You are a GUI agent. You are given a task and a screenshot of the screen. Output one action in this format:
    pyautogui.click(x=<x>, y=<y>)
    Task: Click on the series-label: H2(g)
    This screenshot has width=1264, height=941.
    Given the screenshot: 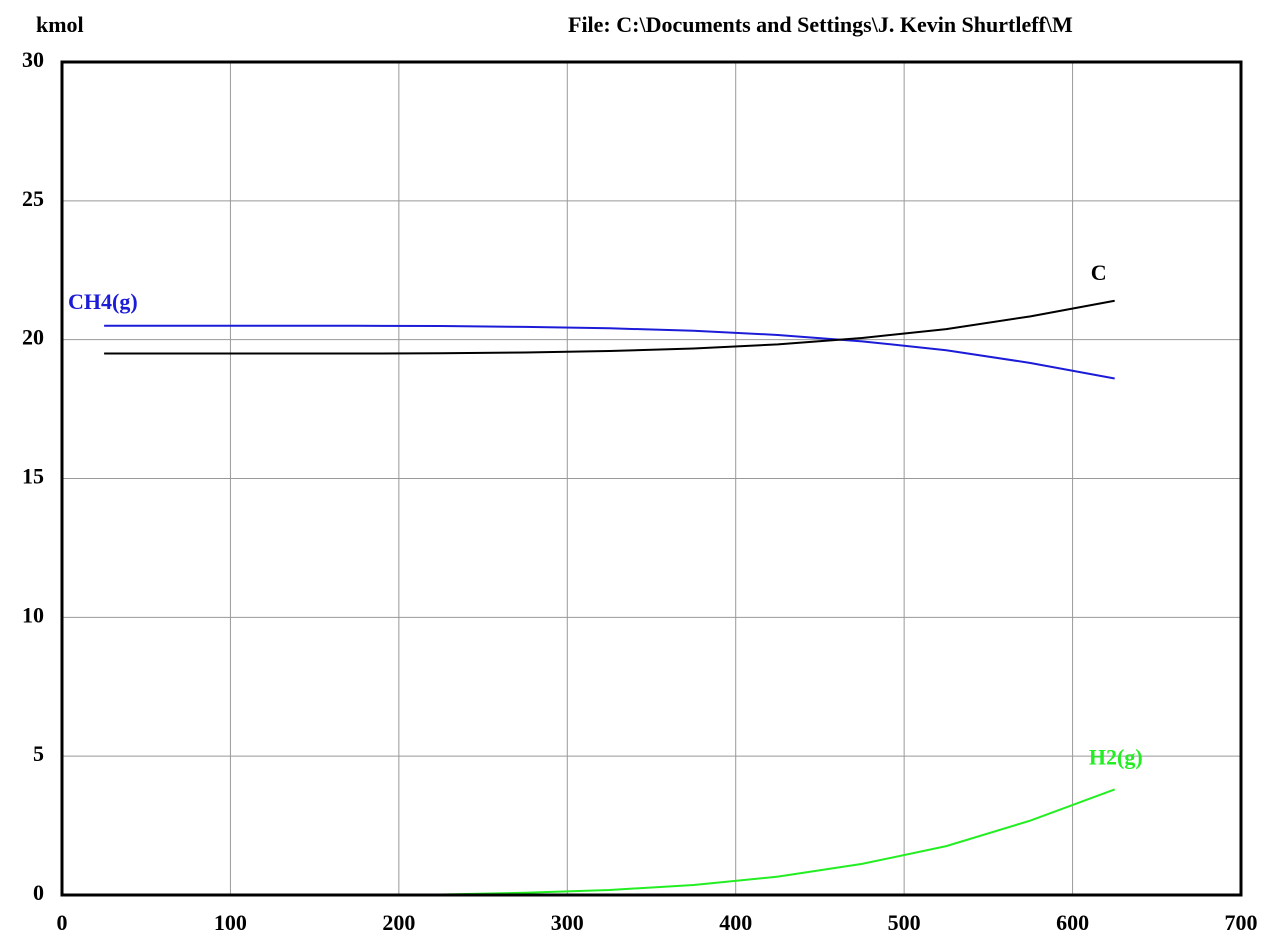 What is the action you would take?
    pyautogui.click(x=1116, y=757)
    